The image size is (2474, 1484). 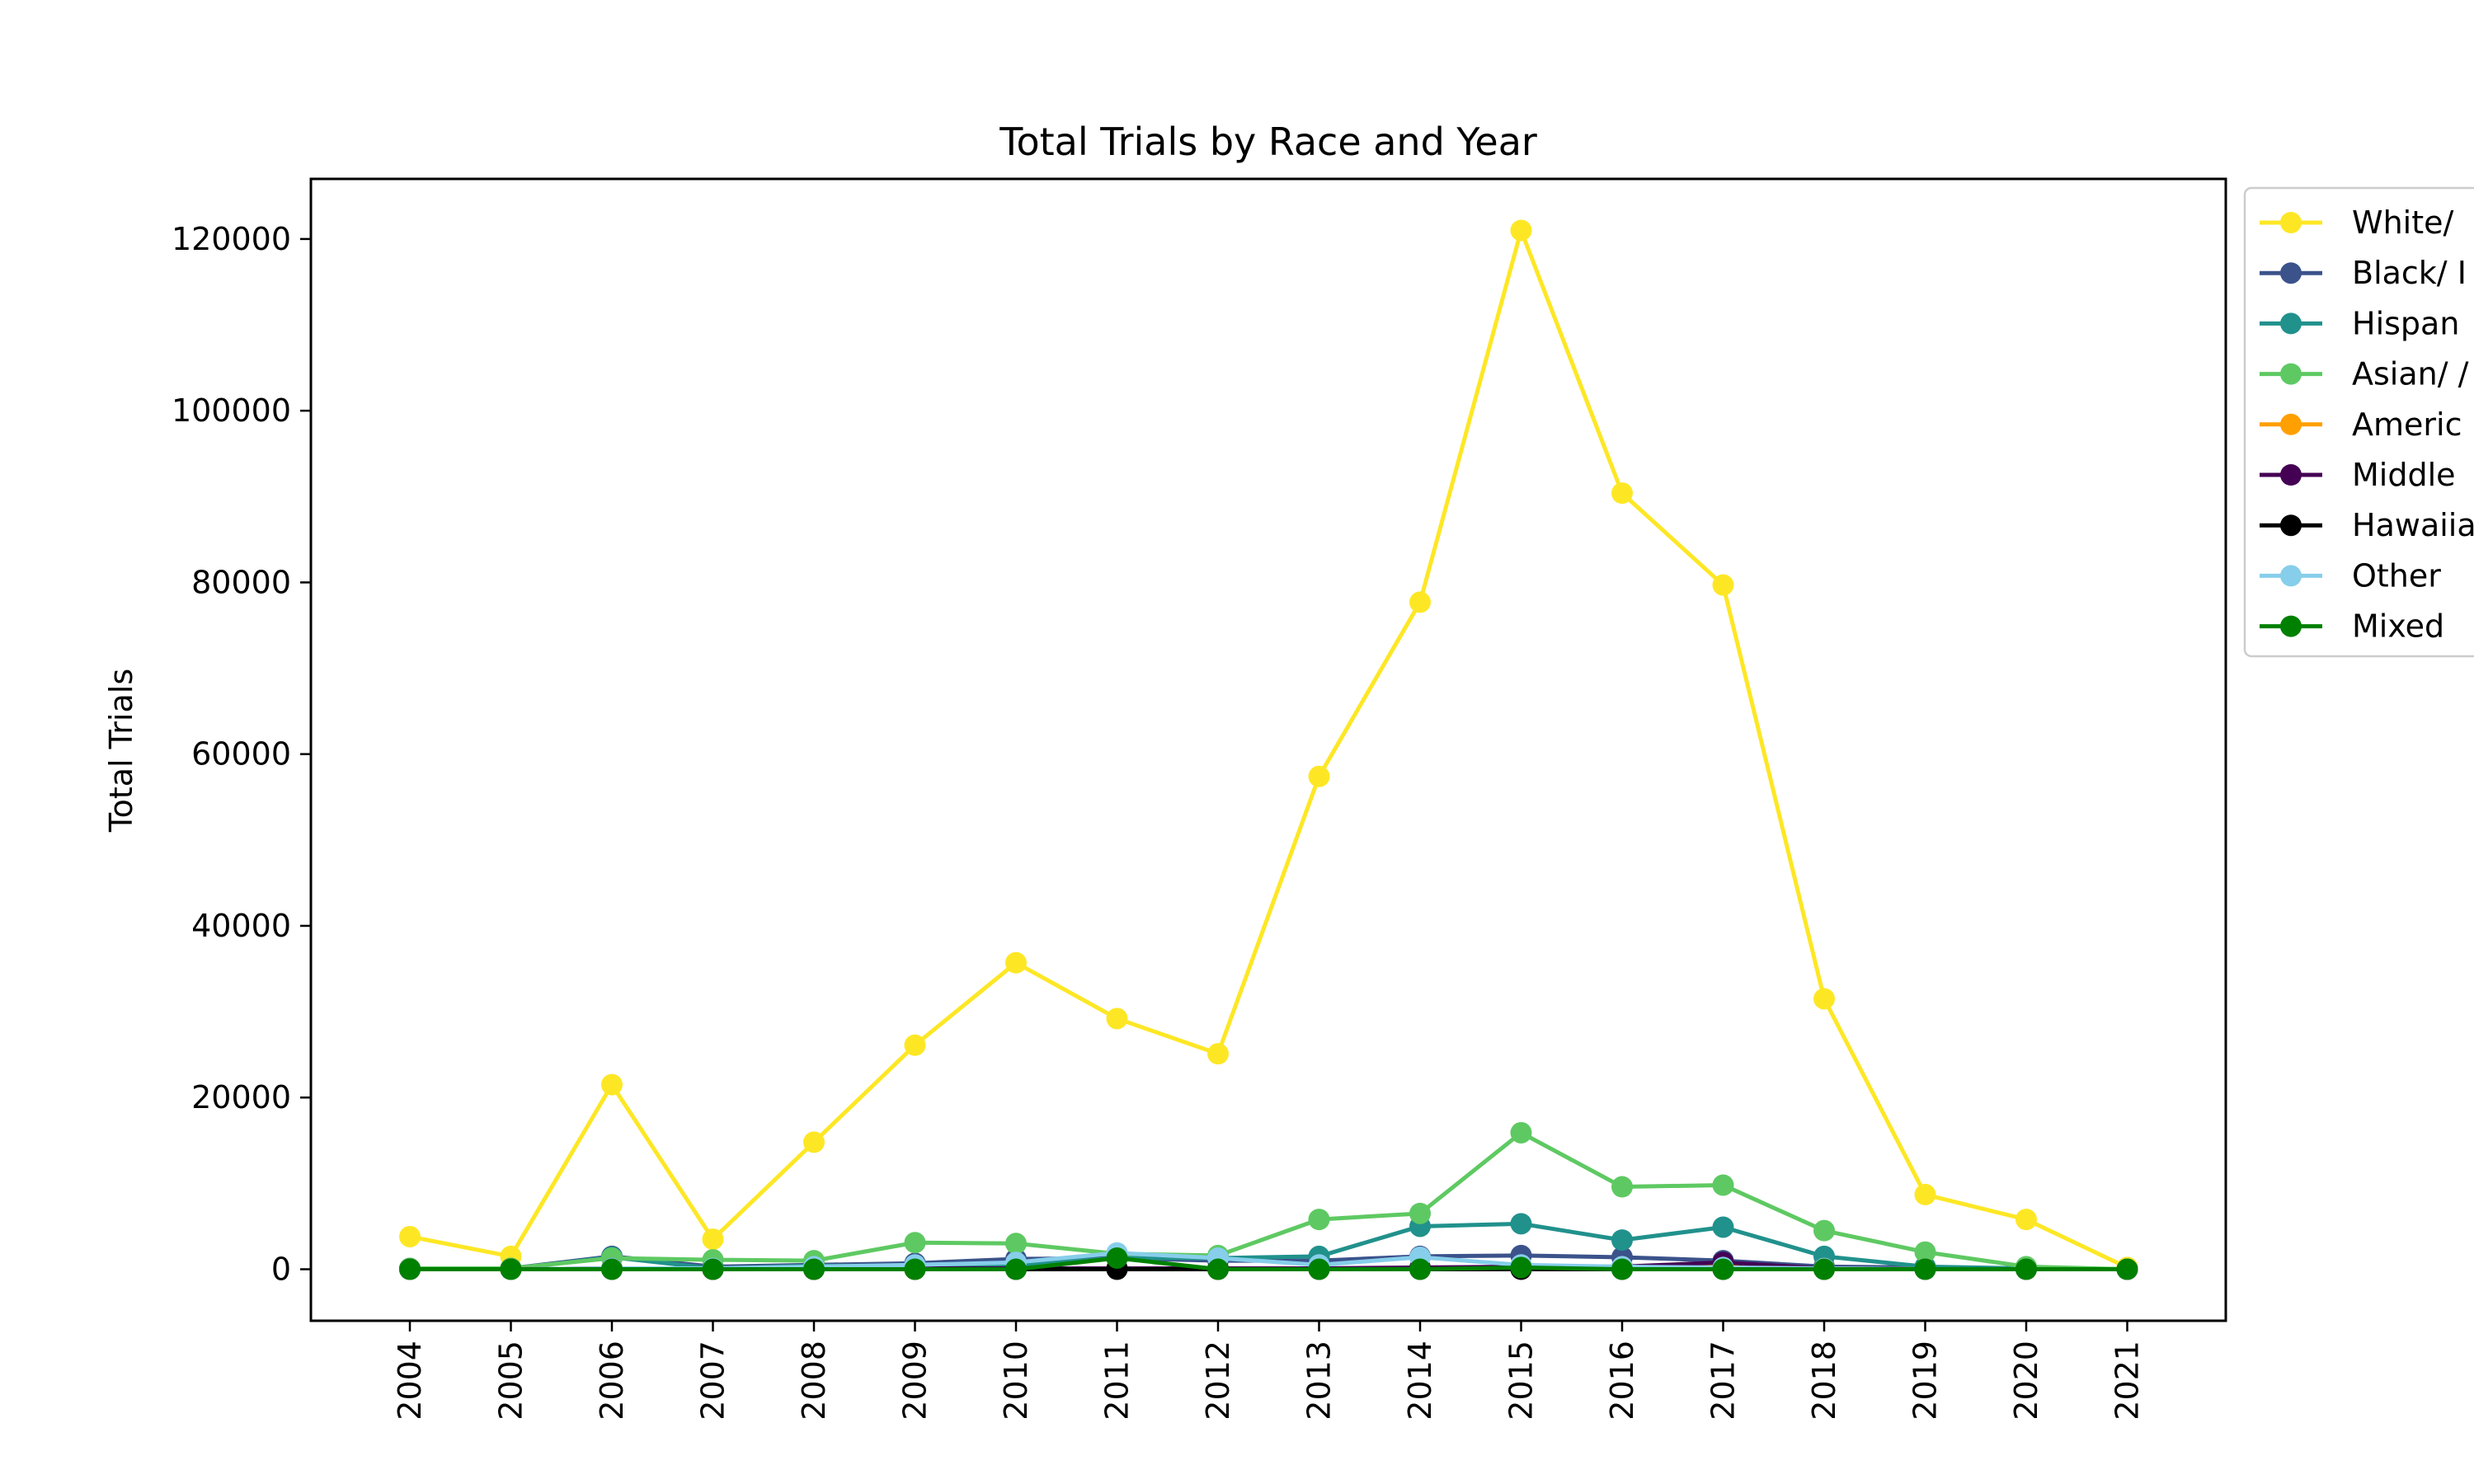 I want to click on legend-label: White/, so click(x=2402, y=222).